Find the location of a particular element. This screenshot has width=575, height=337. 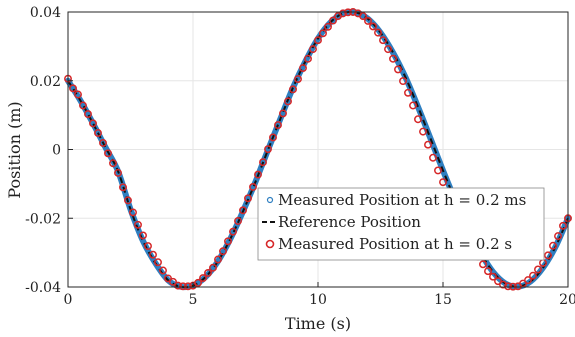

legend-marker-measured-0-2s is located at coordinates (270, 244).